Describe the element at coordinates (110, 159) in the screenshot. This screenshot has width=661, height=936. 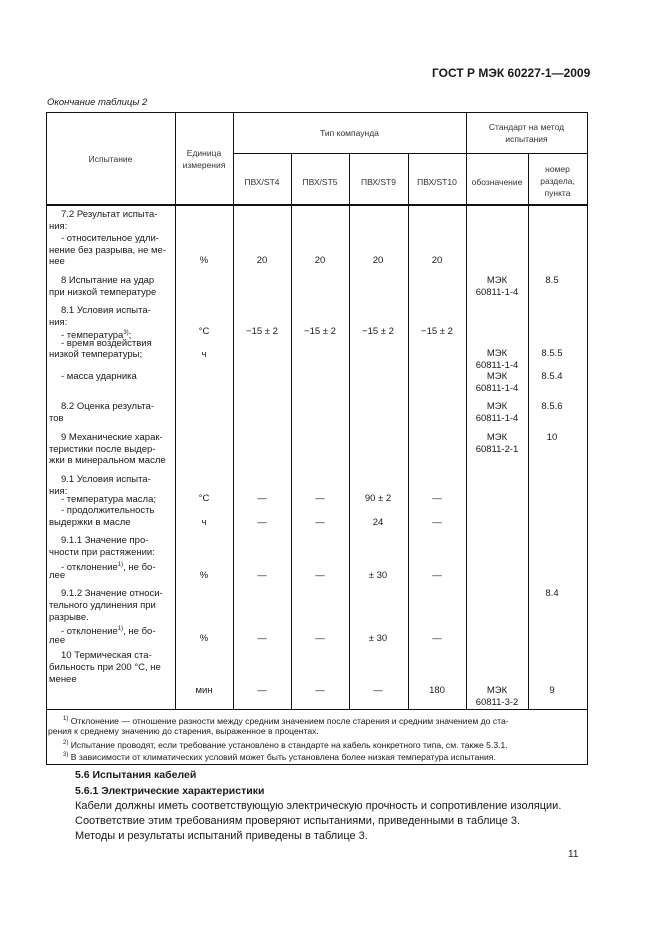
I see `col-header-test: Испытание` at that location.